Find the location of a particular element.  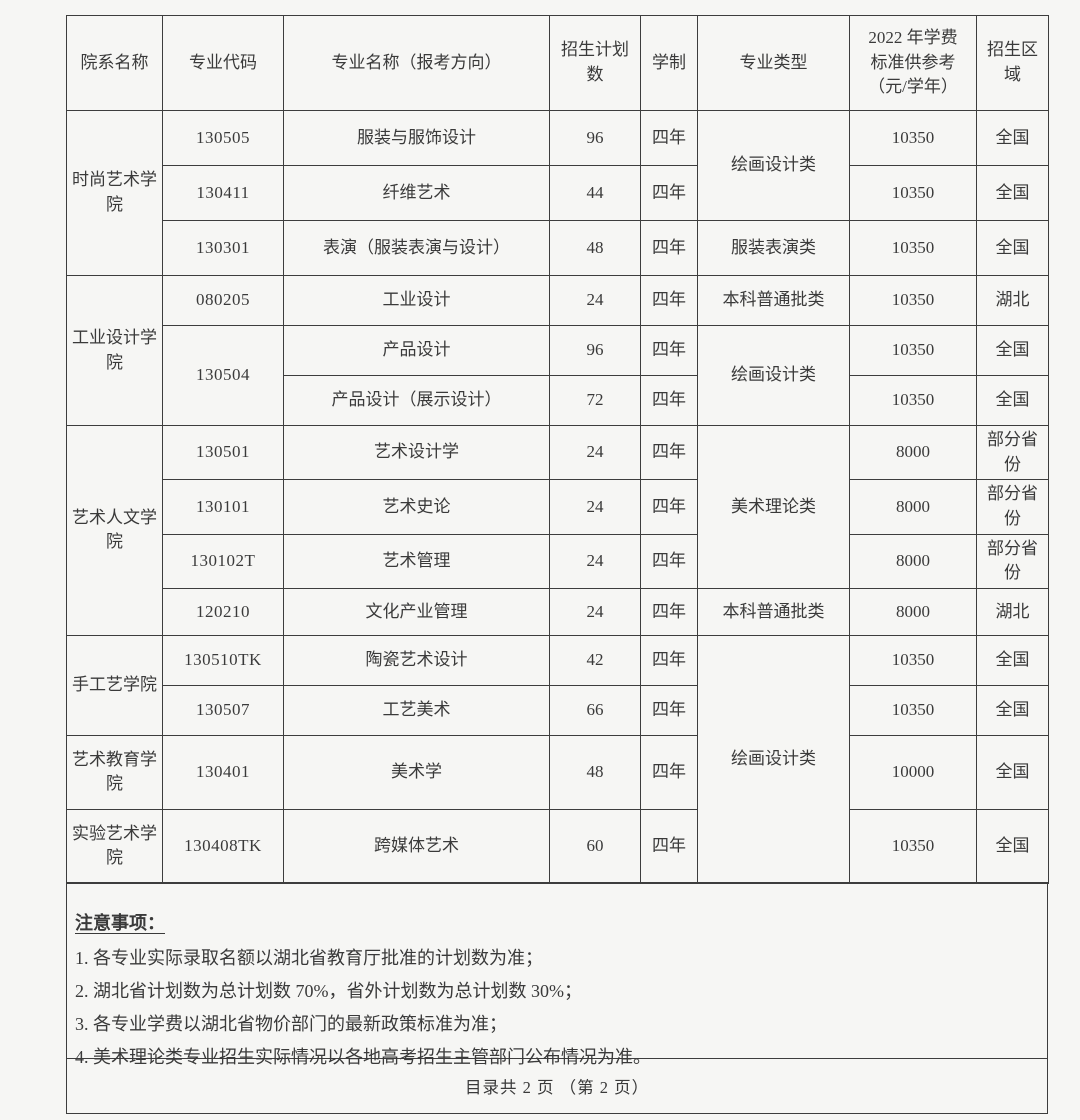

page-indicator: 目录共 2 页 （第 2 页） is located at coordinates (557, 1087).